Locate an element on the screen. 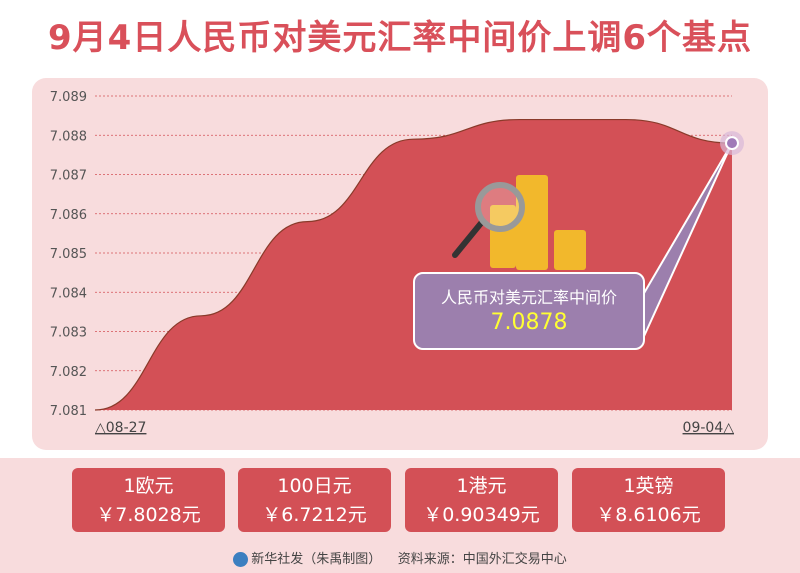  footer: 新华社发（朱禹制图） 资料来源：中国外汇交易中心 is located at coordinates (400, 557).